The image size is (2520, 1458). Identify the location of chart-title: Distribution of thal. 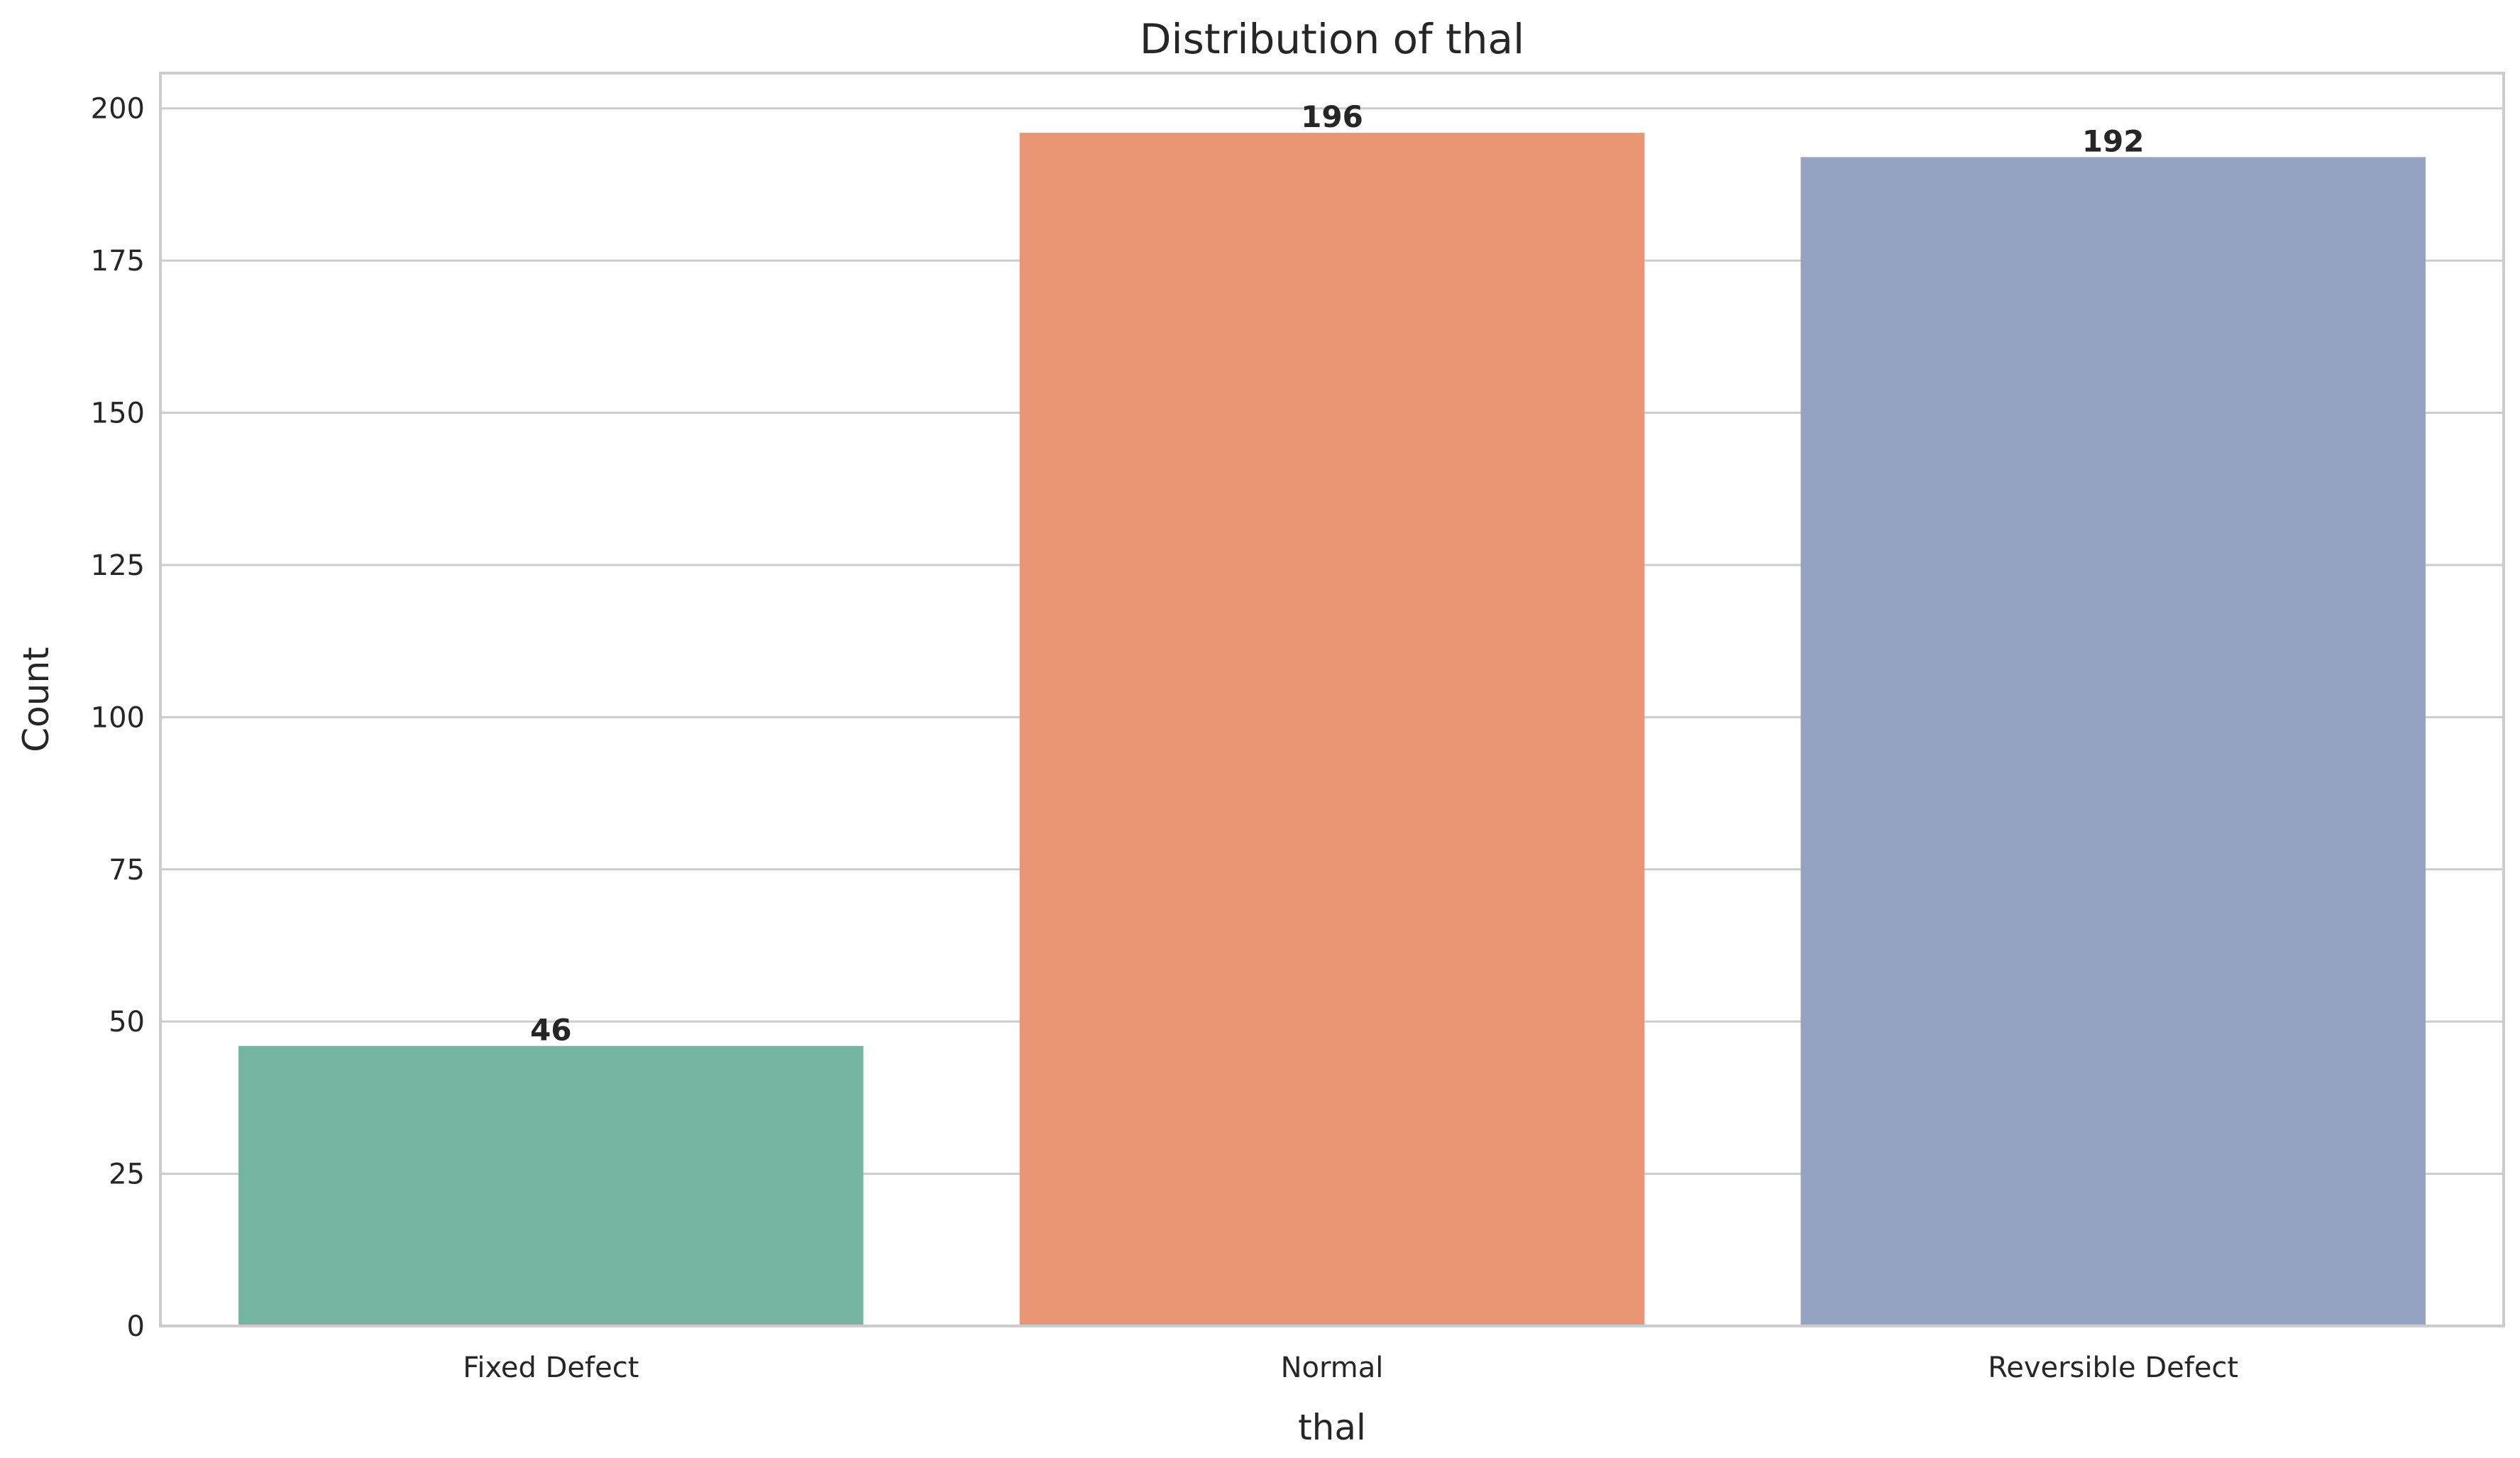
(1332, 39).